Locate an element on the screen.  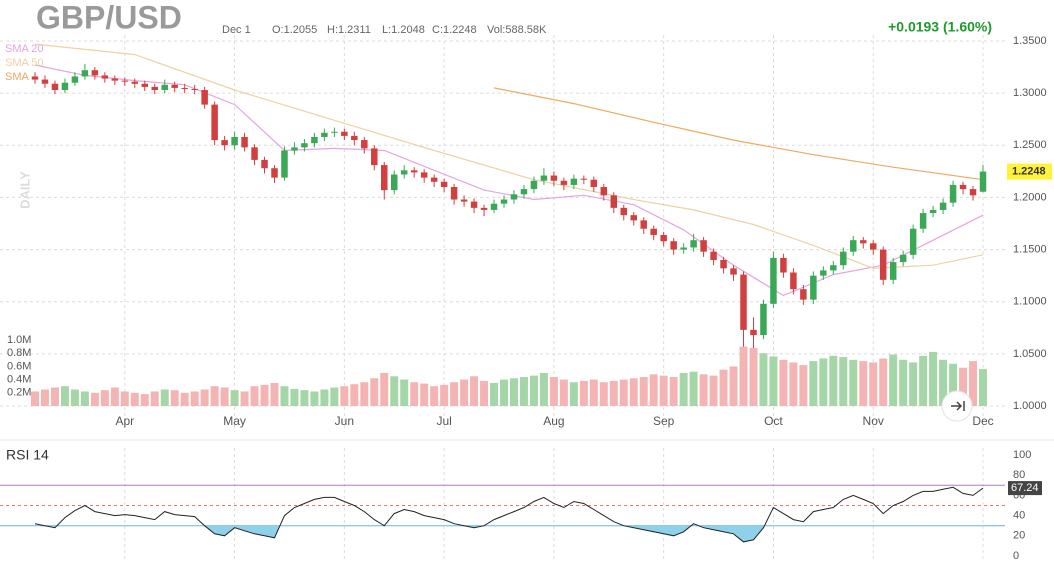
date: Dec 1 is located at coordinates (236, 30).